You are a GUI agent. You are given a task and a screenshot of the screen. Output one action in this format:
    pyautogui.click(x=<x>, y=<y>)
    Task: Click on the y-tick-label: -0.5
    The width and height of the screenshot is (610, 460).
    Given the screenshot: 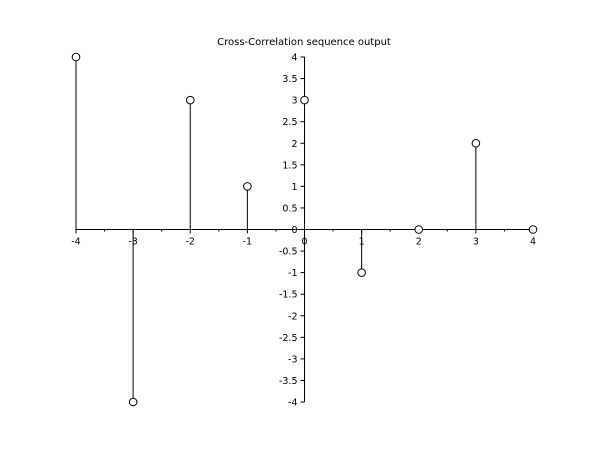 What is the action you would take?
    pyautogui.click(x=288, y=252)
    